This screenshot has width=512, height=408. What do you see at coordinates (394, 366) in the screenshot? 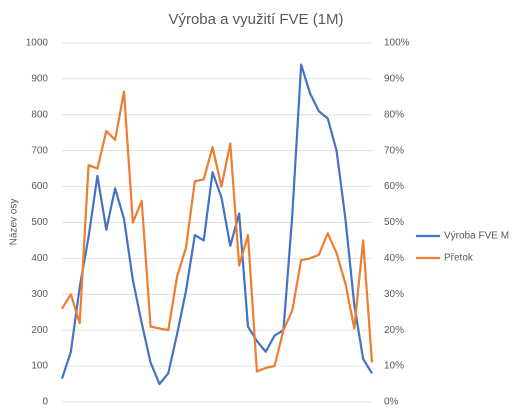
I see `y2-tick-label: 10%` at bounding box center [394, 366].